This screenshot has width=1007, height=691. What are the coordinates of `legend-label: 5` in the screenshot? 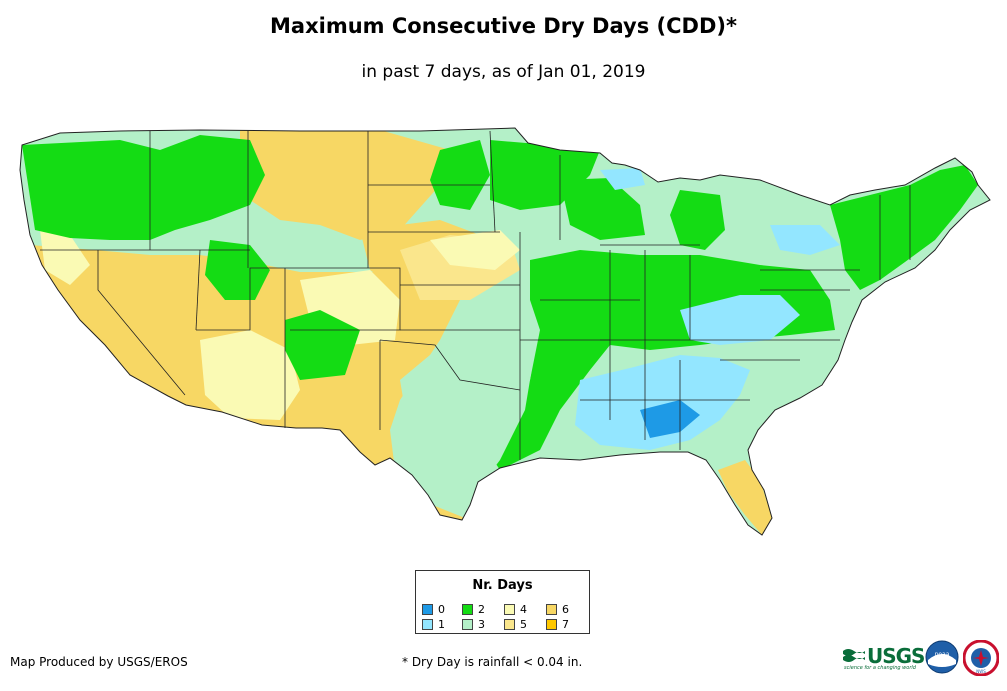 It's located at (523, 624).